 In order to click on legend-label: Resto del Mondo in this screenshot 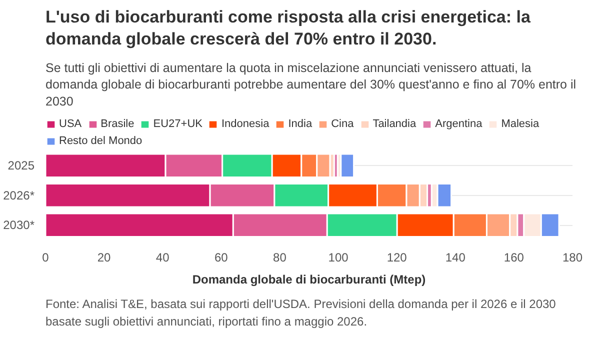, I will do `click(100, 141)`.